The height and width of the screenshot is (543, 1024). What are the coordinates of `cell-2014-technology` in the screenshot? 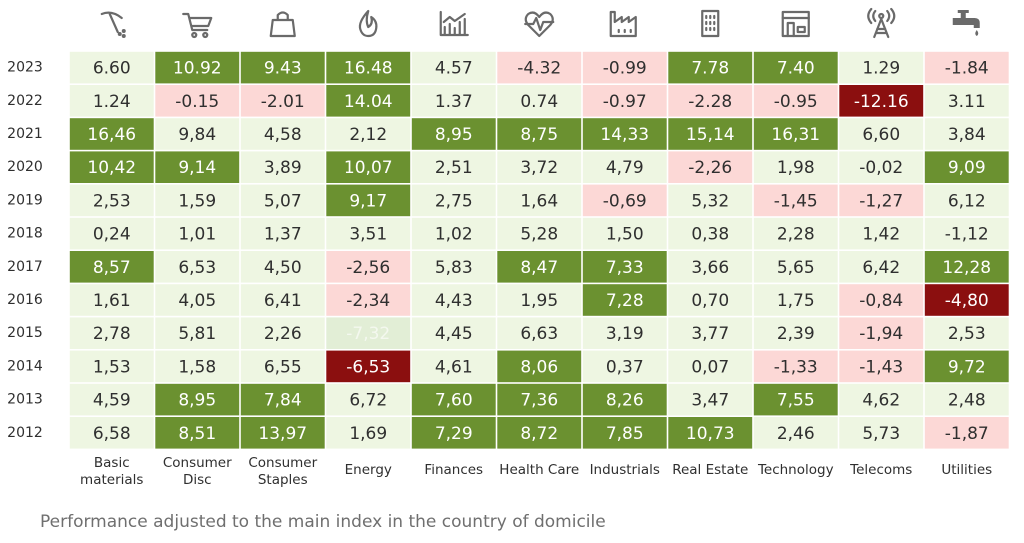 It's located at (795, 366).